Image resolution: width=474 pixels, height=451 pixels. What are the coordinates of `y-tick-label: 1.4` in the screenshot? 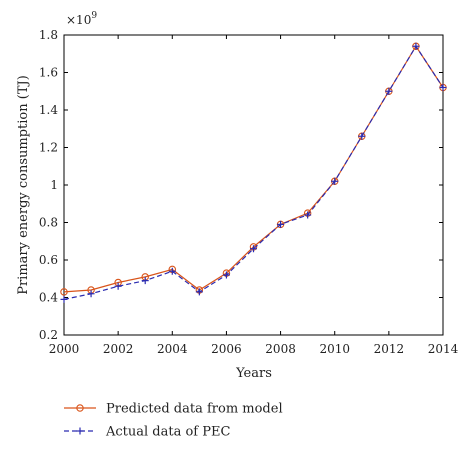 It's located at (48, 110).